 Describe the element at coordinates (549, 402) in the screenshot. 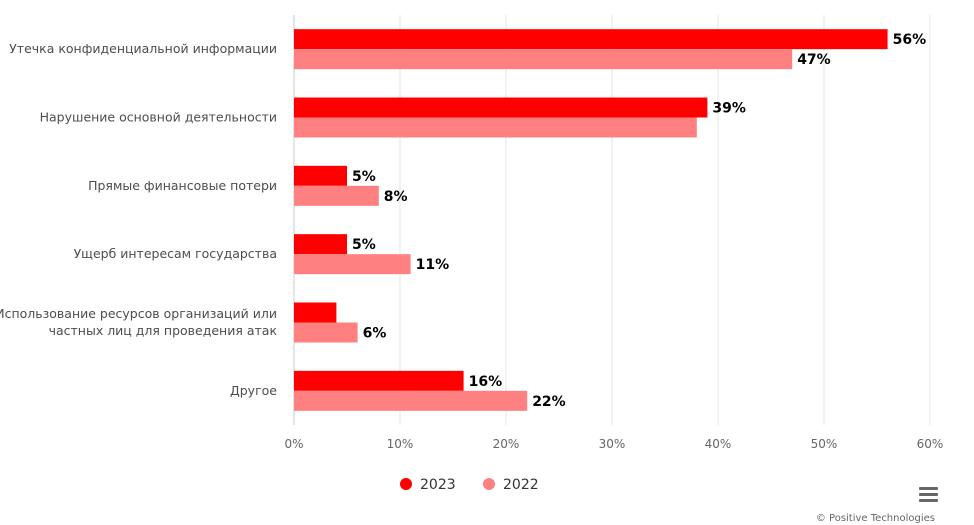

I see `data-label: 22%` at that location.